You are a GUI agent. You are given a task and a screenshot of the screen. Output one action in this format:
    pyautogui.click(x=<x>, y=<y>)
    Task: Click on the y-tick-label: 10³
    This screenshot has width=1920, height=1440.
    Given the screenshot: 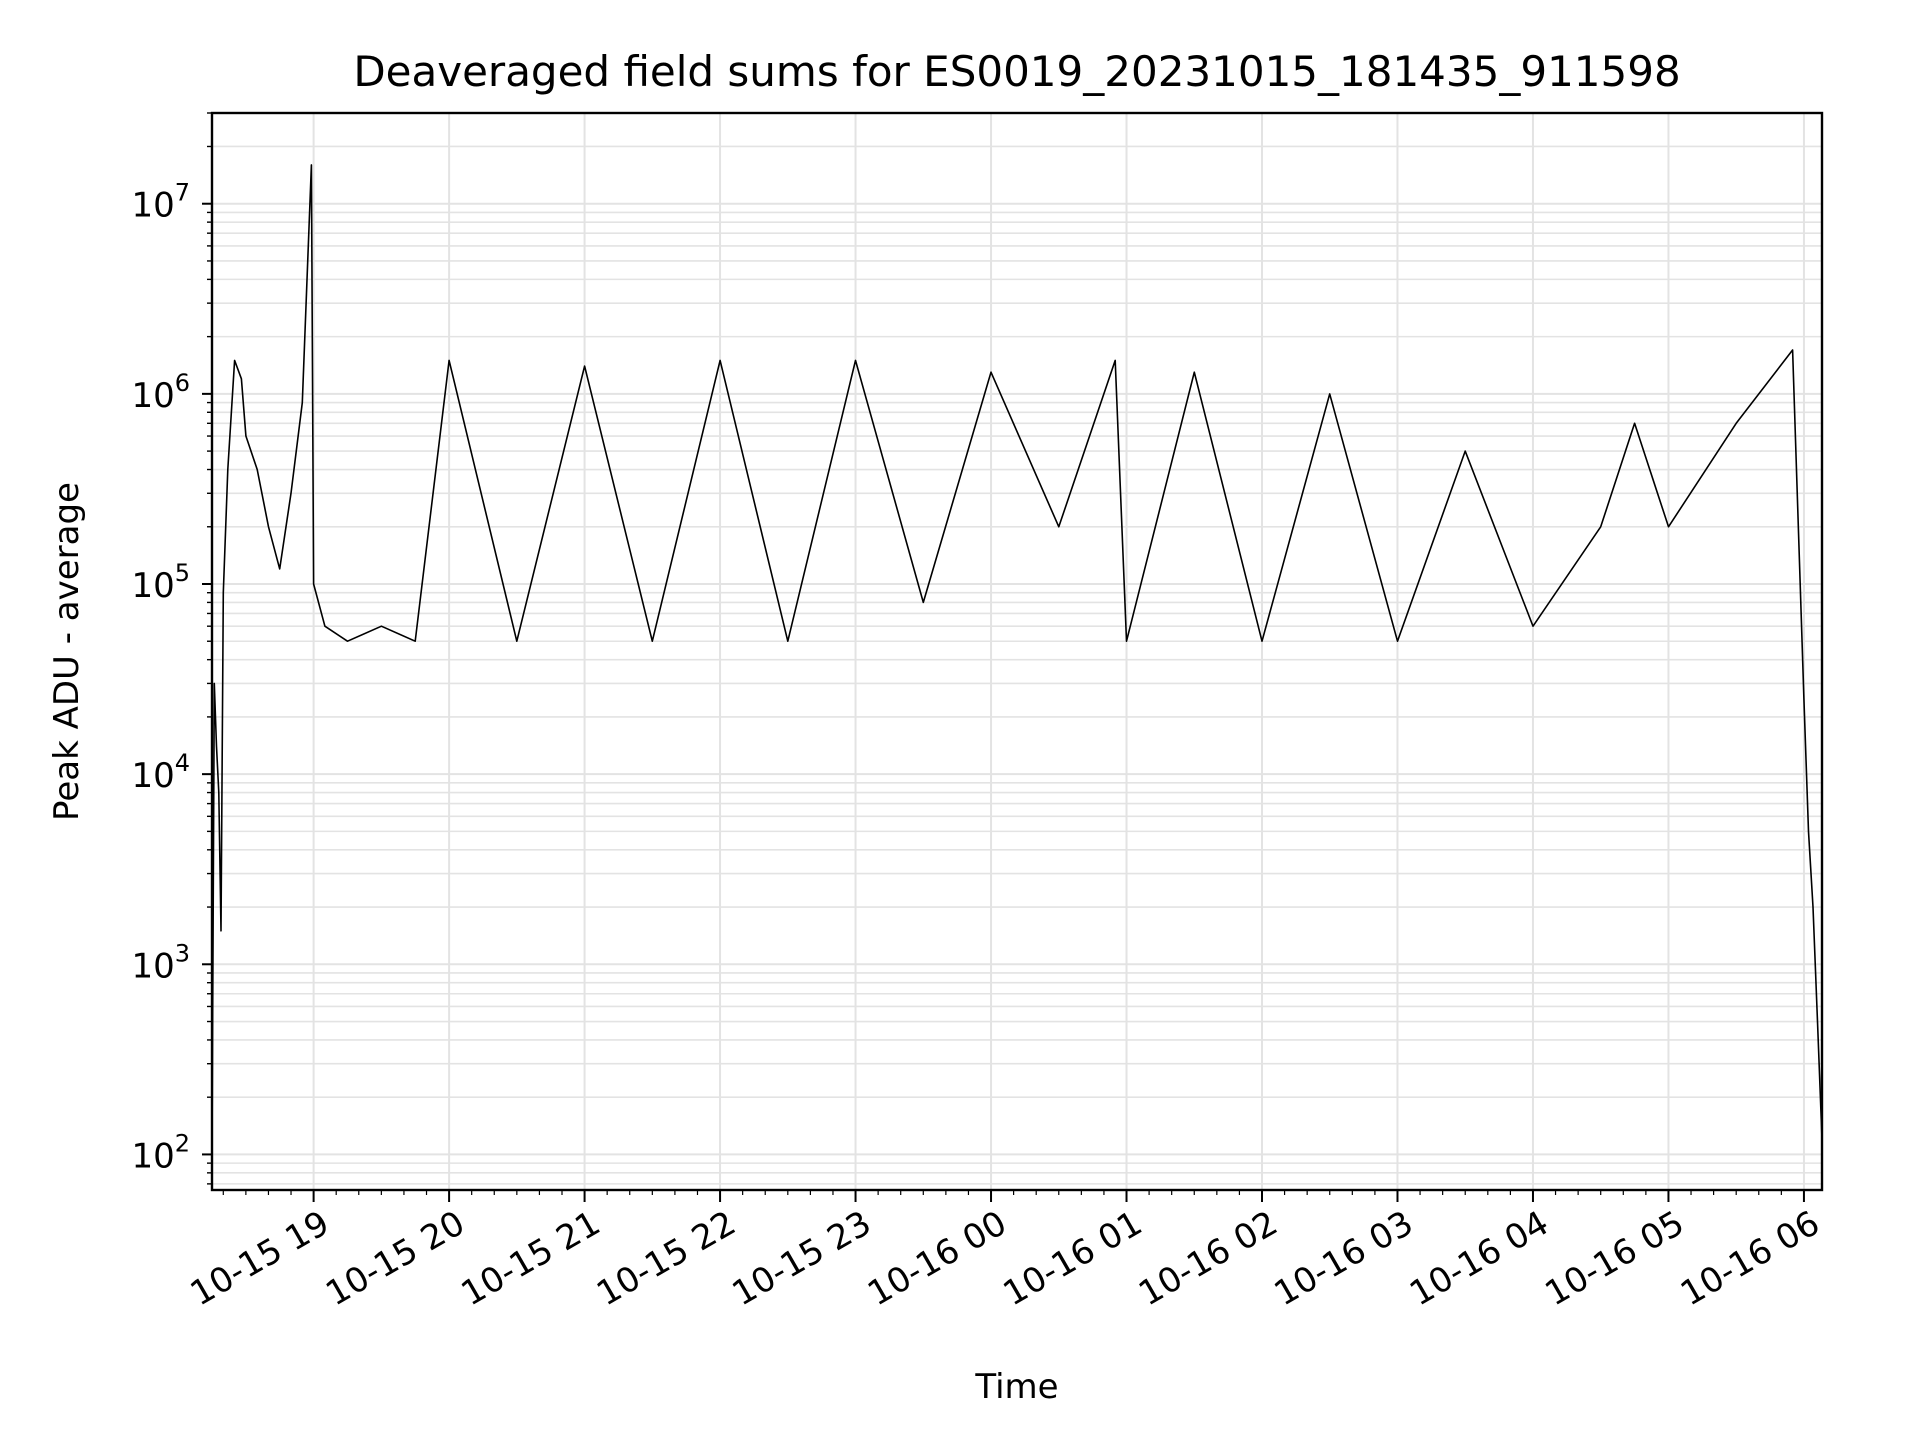 What is the action you would take?
    pyautogui.click(x=160, y=962)
    